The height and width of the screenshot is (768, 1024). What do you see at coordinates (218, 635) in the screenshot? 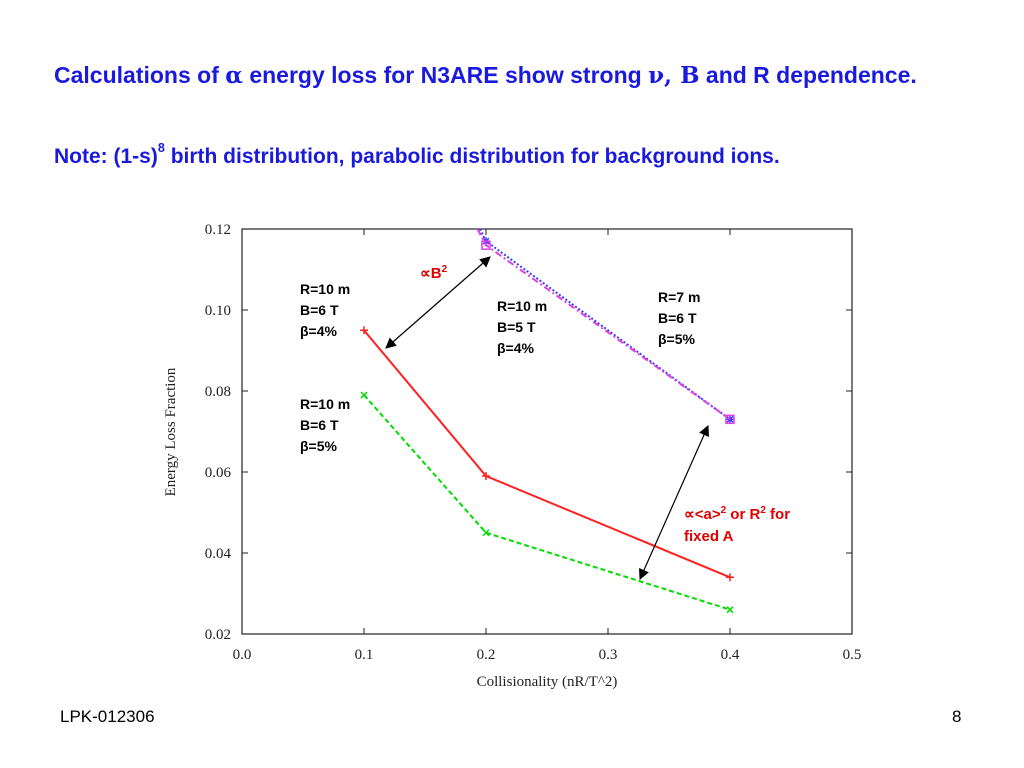
I see `y-tick-label: 0.02` at bounding box center [218, 635].